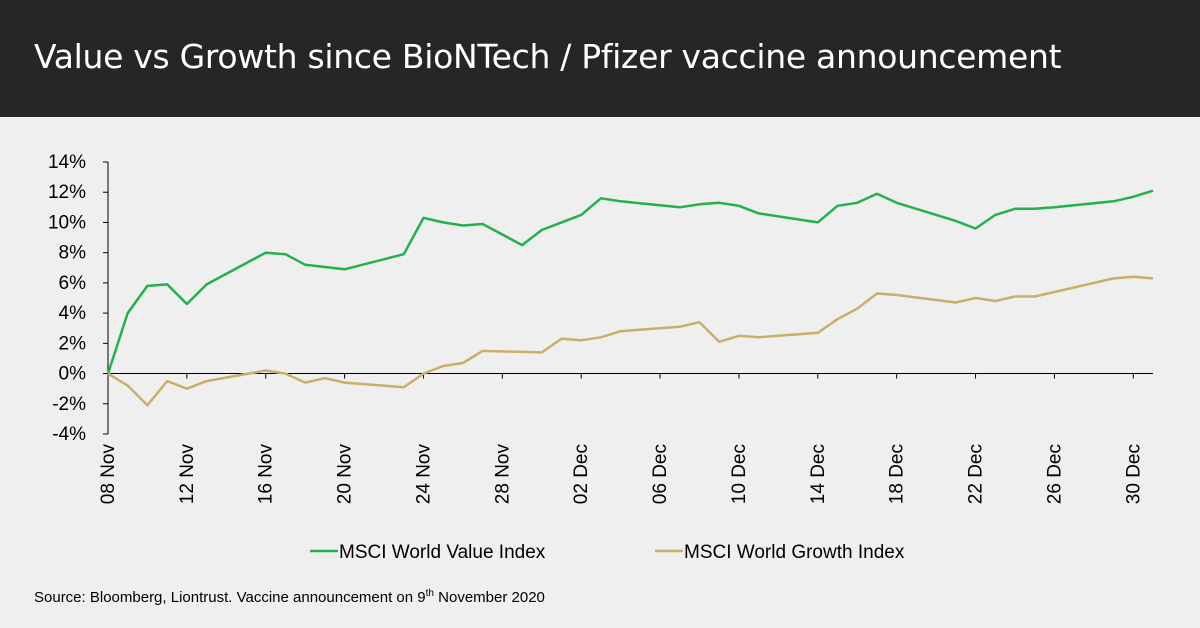 Image resolution: width=1200 pixels, height=628 pixels. Describe the element at coordinates (73, 283) in the screenshot. I see `y-tick-label: 6%` at that location.